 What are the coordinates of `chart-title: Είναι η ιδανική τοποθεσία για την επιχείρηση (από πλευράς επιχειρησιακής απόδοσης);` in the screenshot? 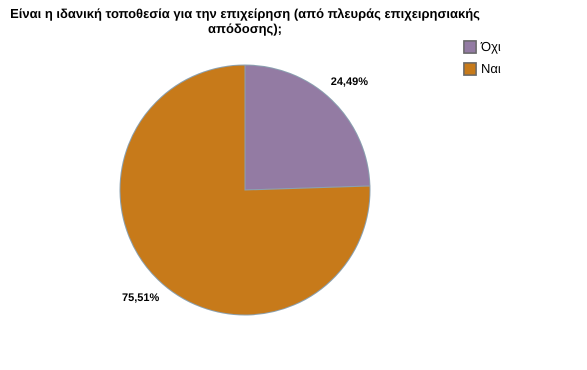 It's located at (245, 21).